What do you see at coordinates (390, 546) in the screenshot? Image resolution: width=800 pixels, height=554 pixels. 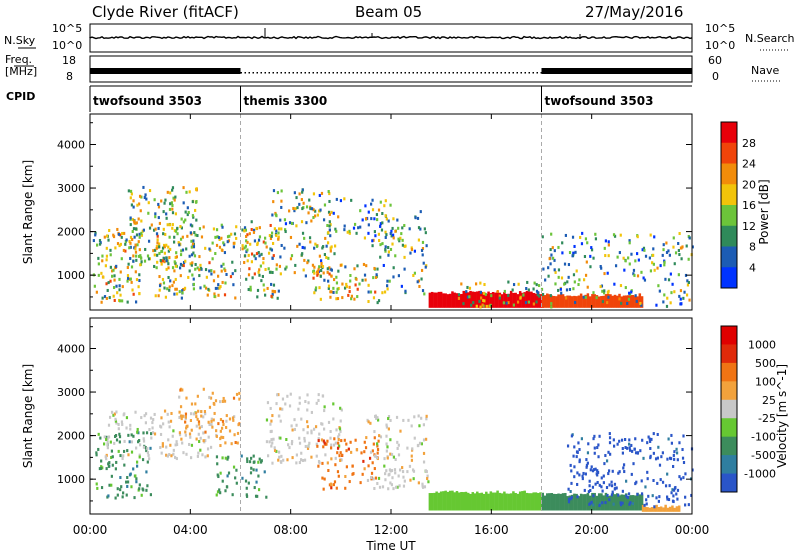 I see `time-axis-label: Time UT` at bounding box center [390, 546].